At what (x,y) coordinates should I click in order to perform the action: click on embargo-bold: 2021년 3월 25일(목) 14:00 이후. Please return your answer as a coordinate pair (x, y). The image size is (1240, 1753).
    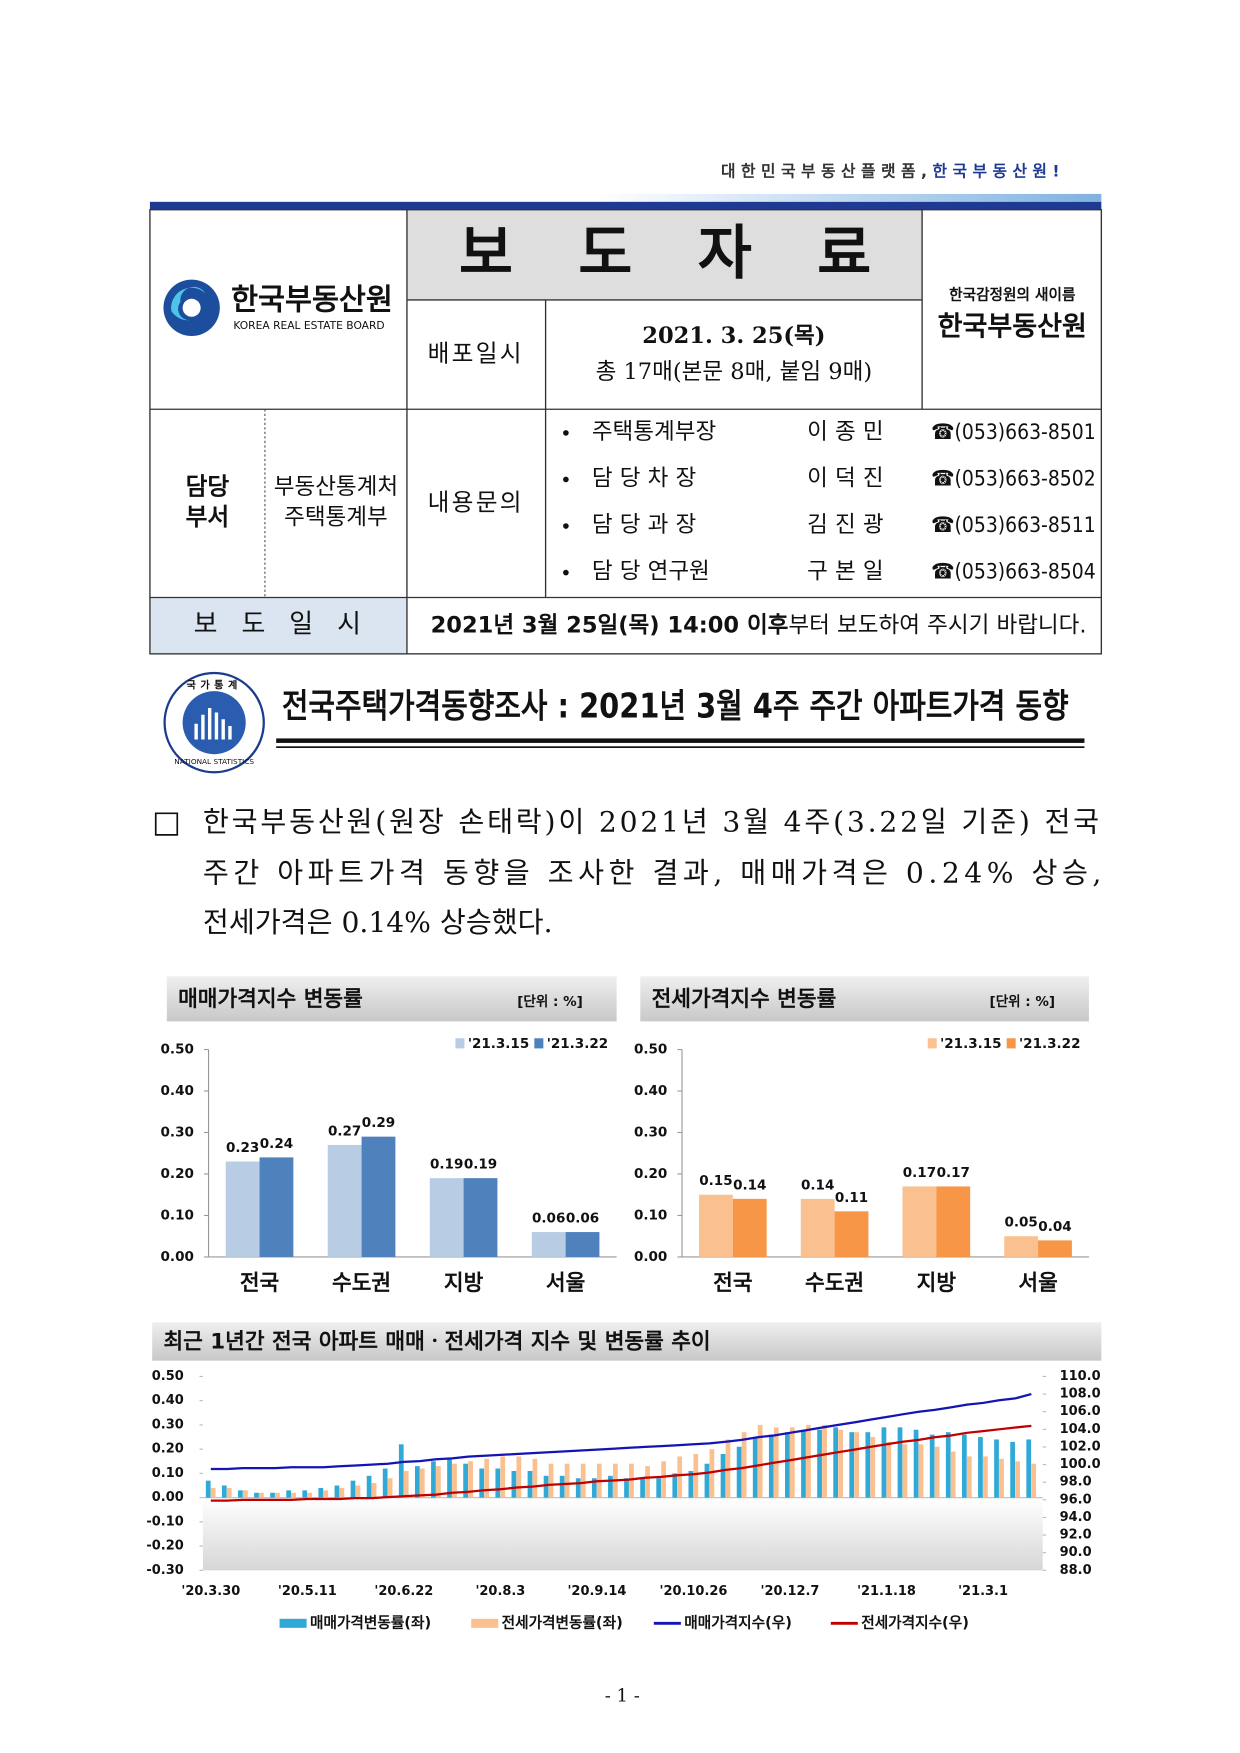
    Looking at the image, I should click on (610, 625).